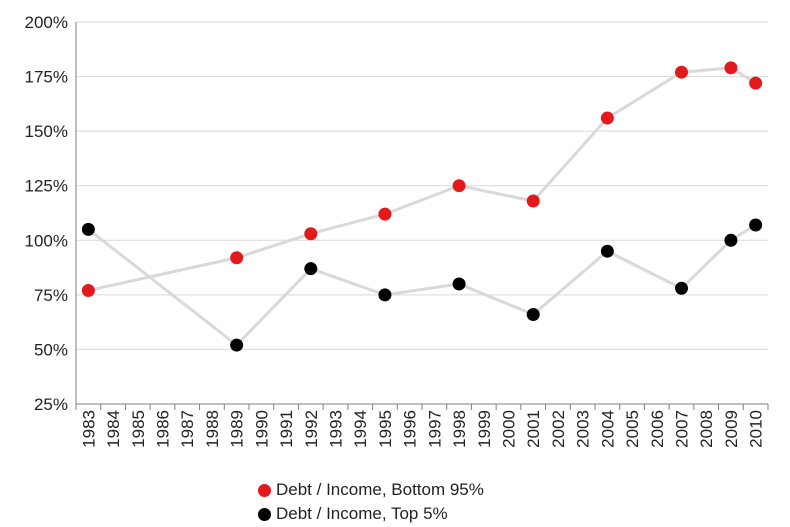  I want to click on legend-marker-bottom95, so click(264, 490).